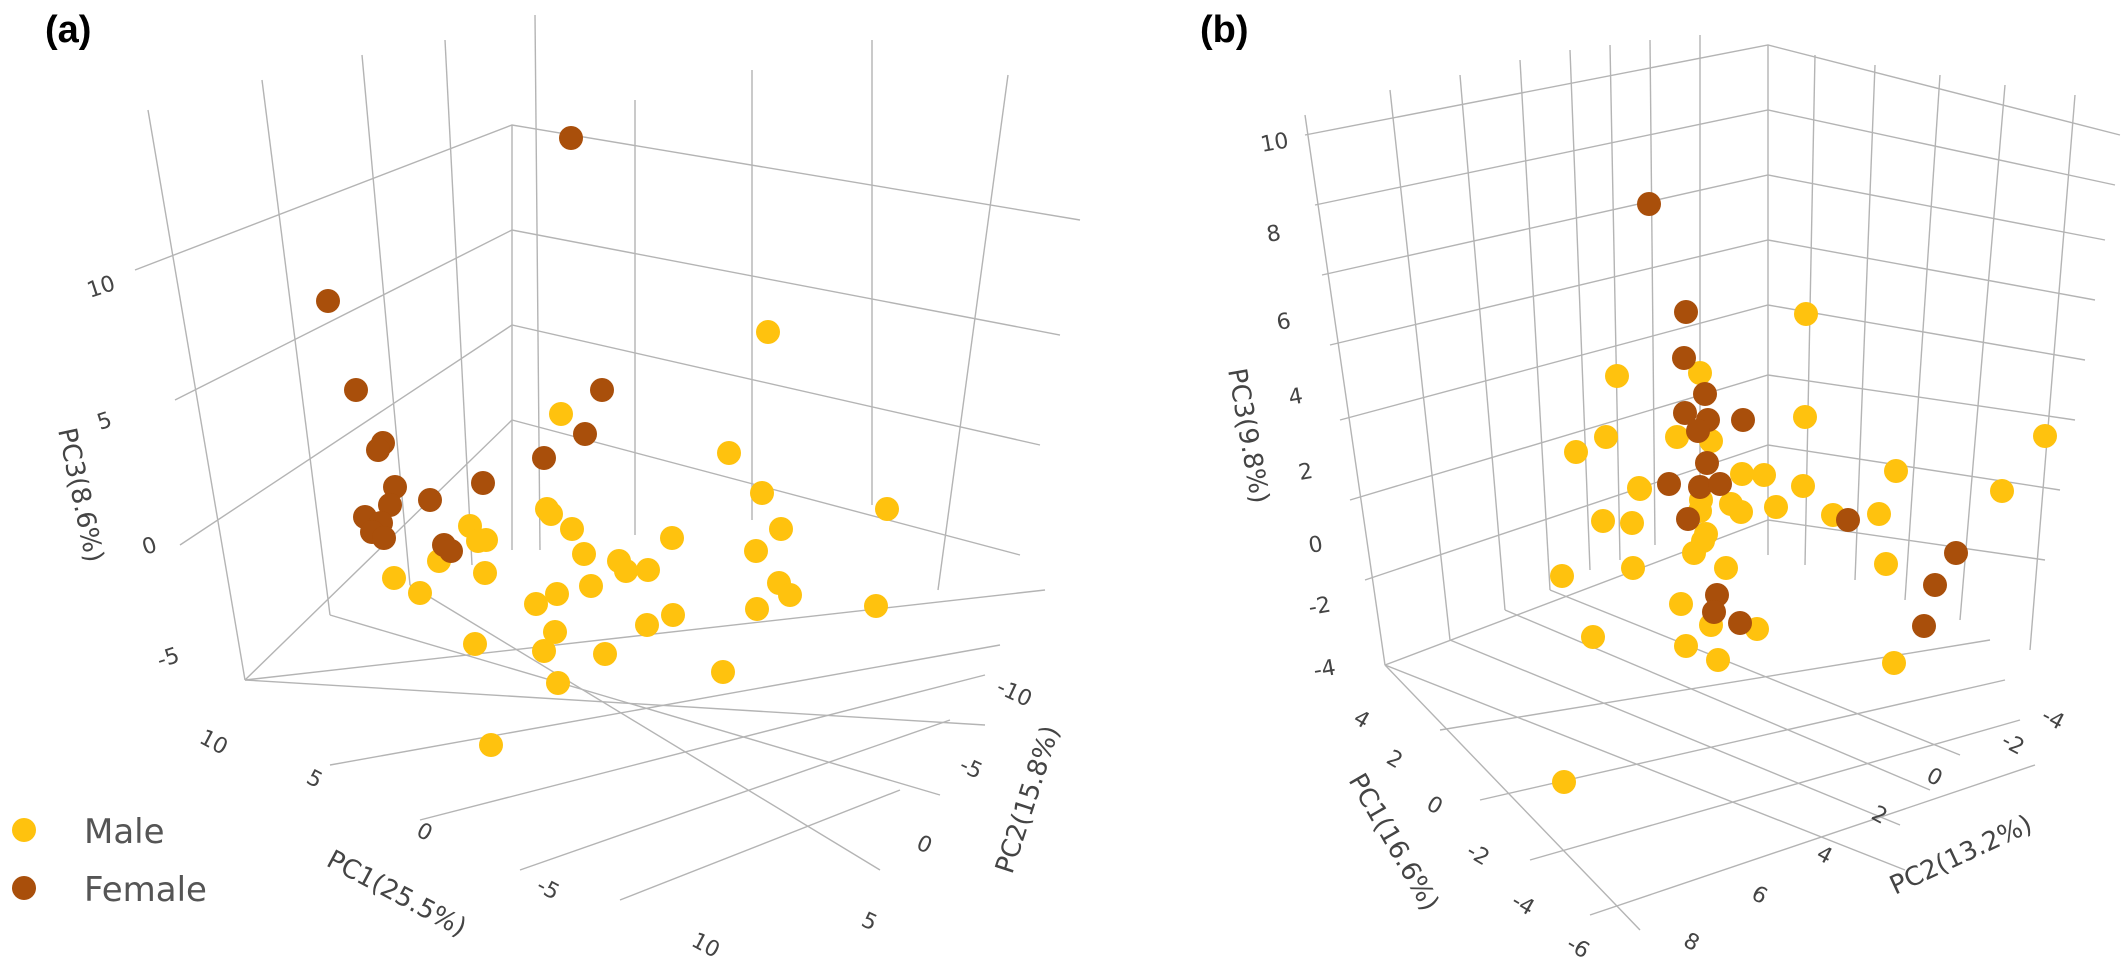 Image resolution: width=2128 pixels, height=970 pixels. Describe the element at coordinates (145, 890) in the screenshot. I see `legend-label-female: Female` at that location.